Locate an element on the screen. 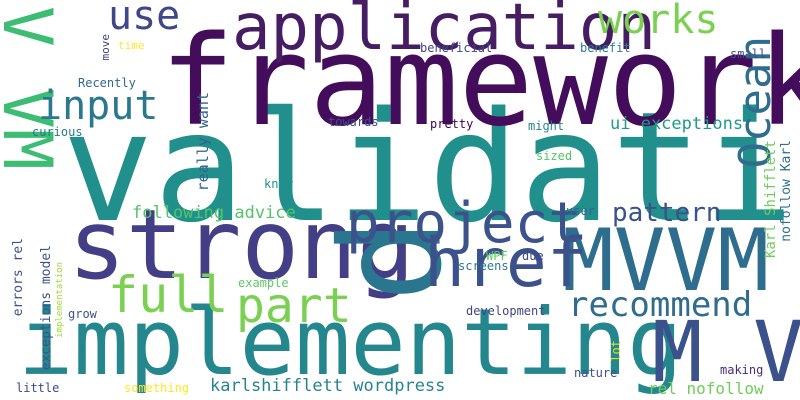  word-user: user is located at coordinates (580, 211).